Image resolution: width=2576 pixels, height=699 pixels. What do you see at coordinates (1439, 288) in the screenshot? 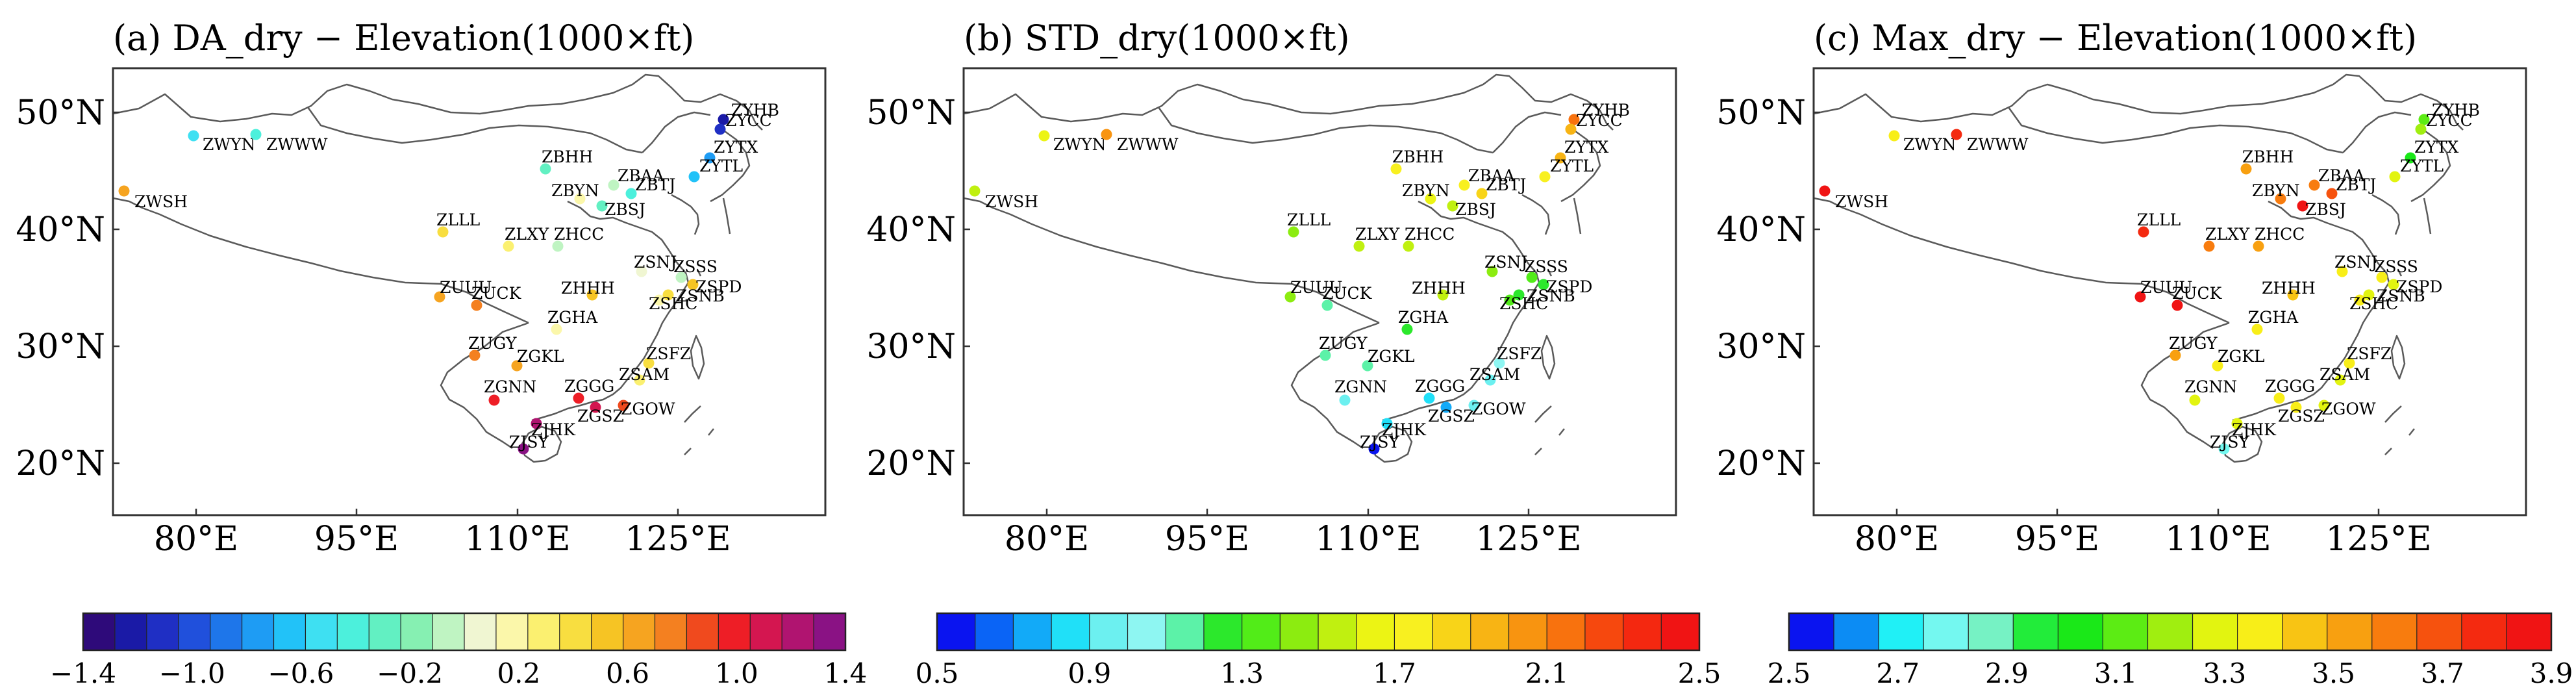
I see `station-label-zhhh: ZHHH` at bounding box center [1439, 288].